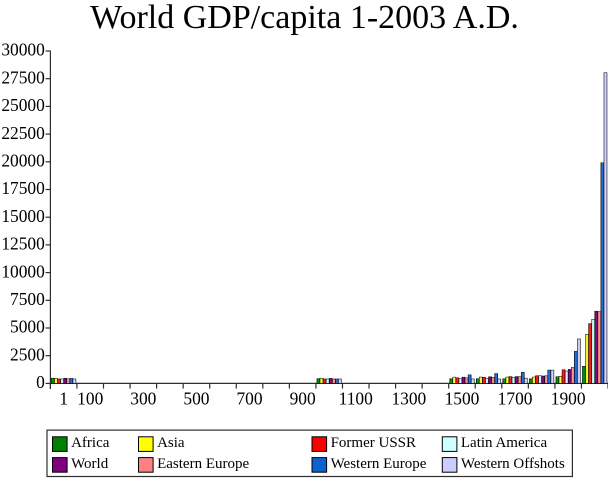 The image size is (608, 484). I want to click on svg-text: World, so click(90, 464).